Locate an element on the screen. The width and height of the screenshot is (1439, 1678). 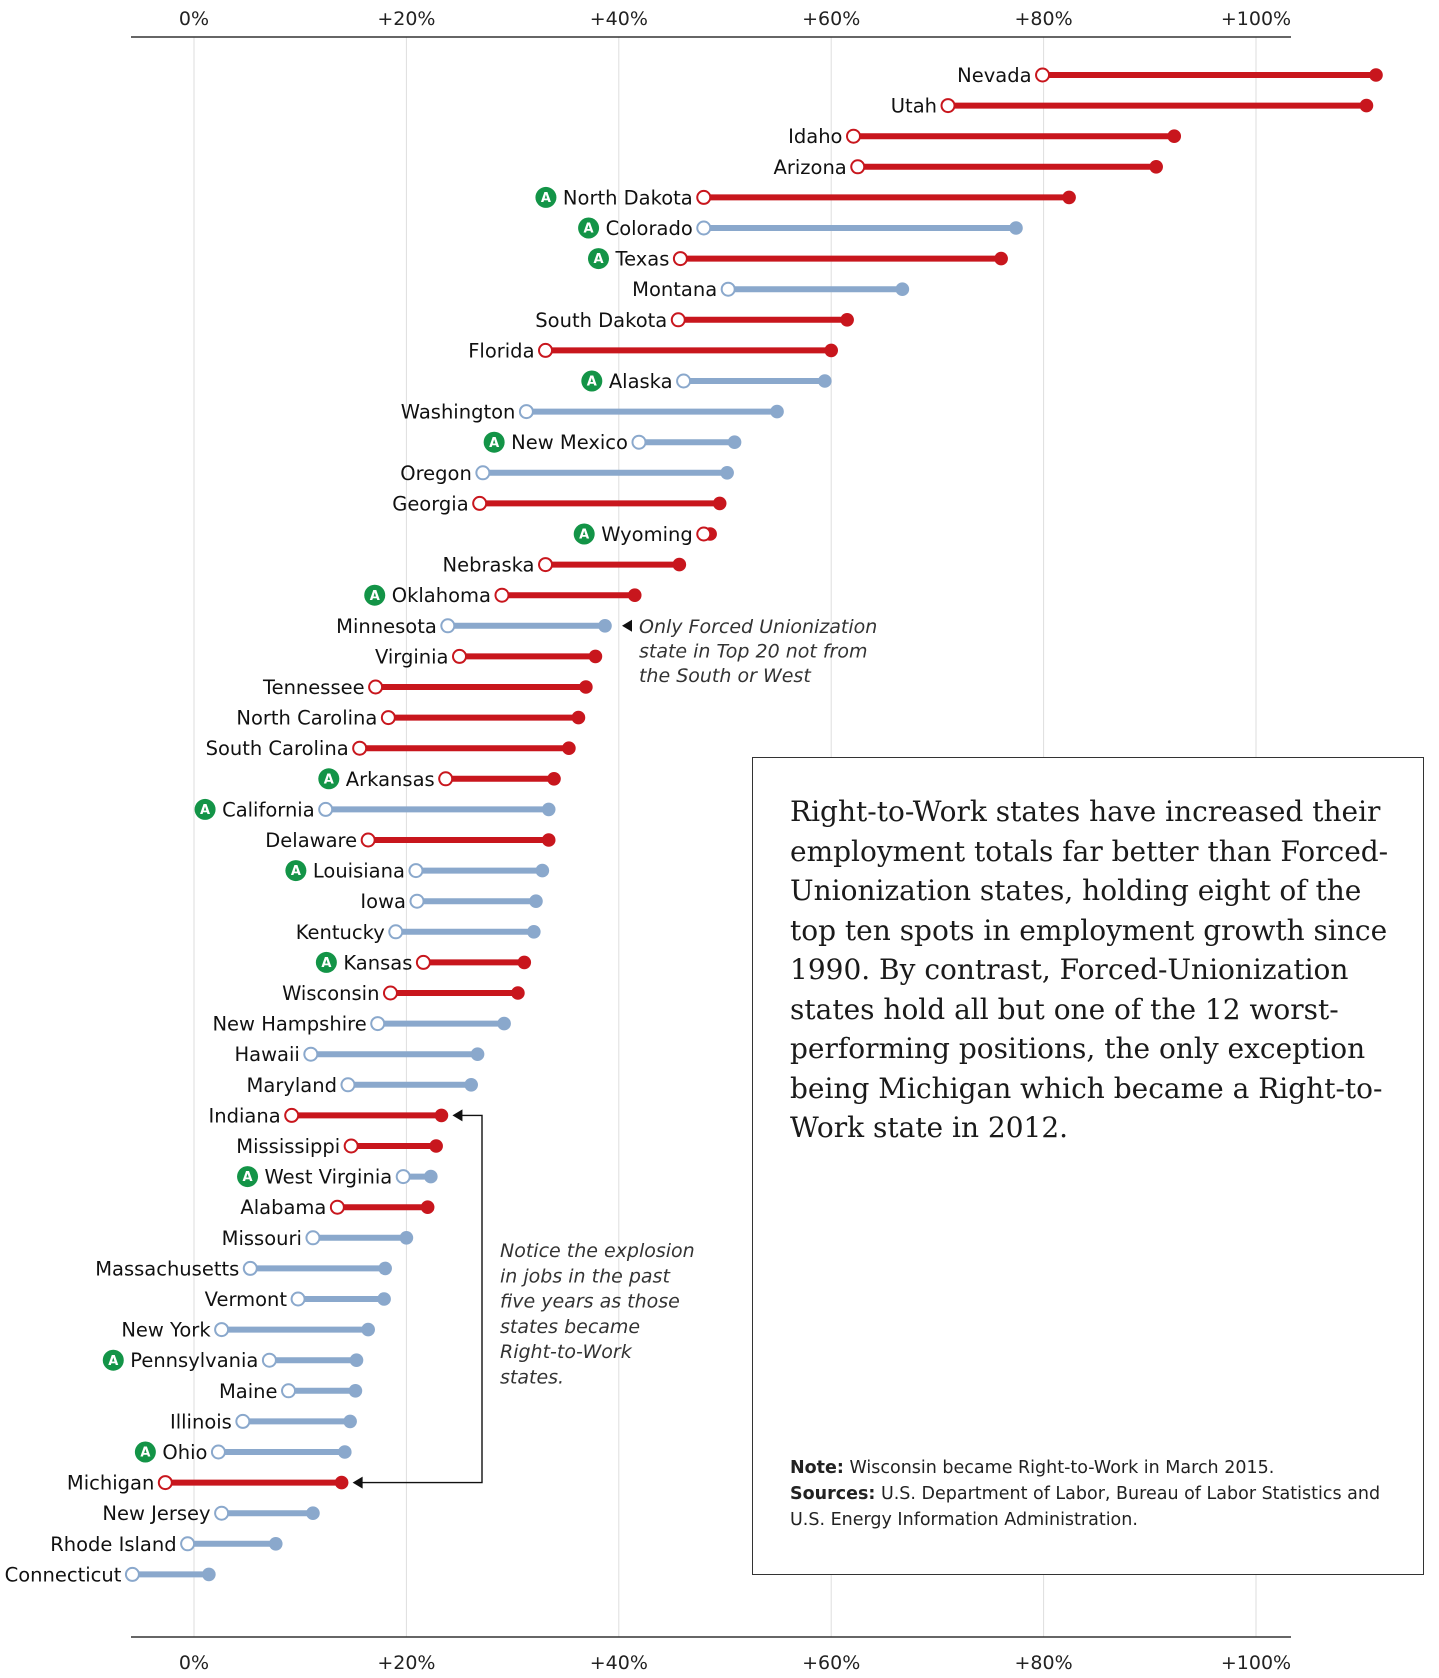
state-label: Florida is located at coordinates (501, 350).